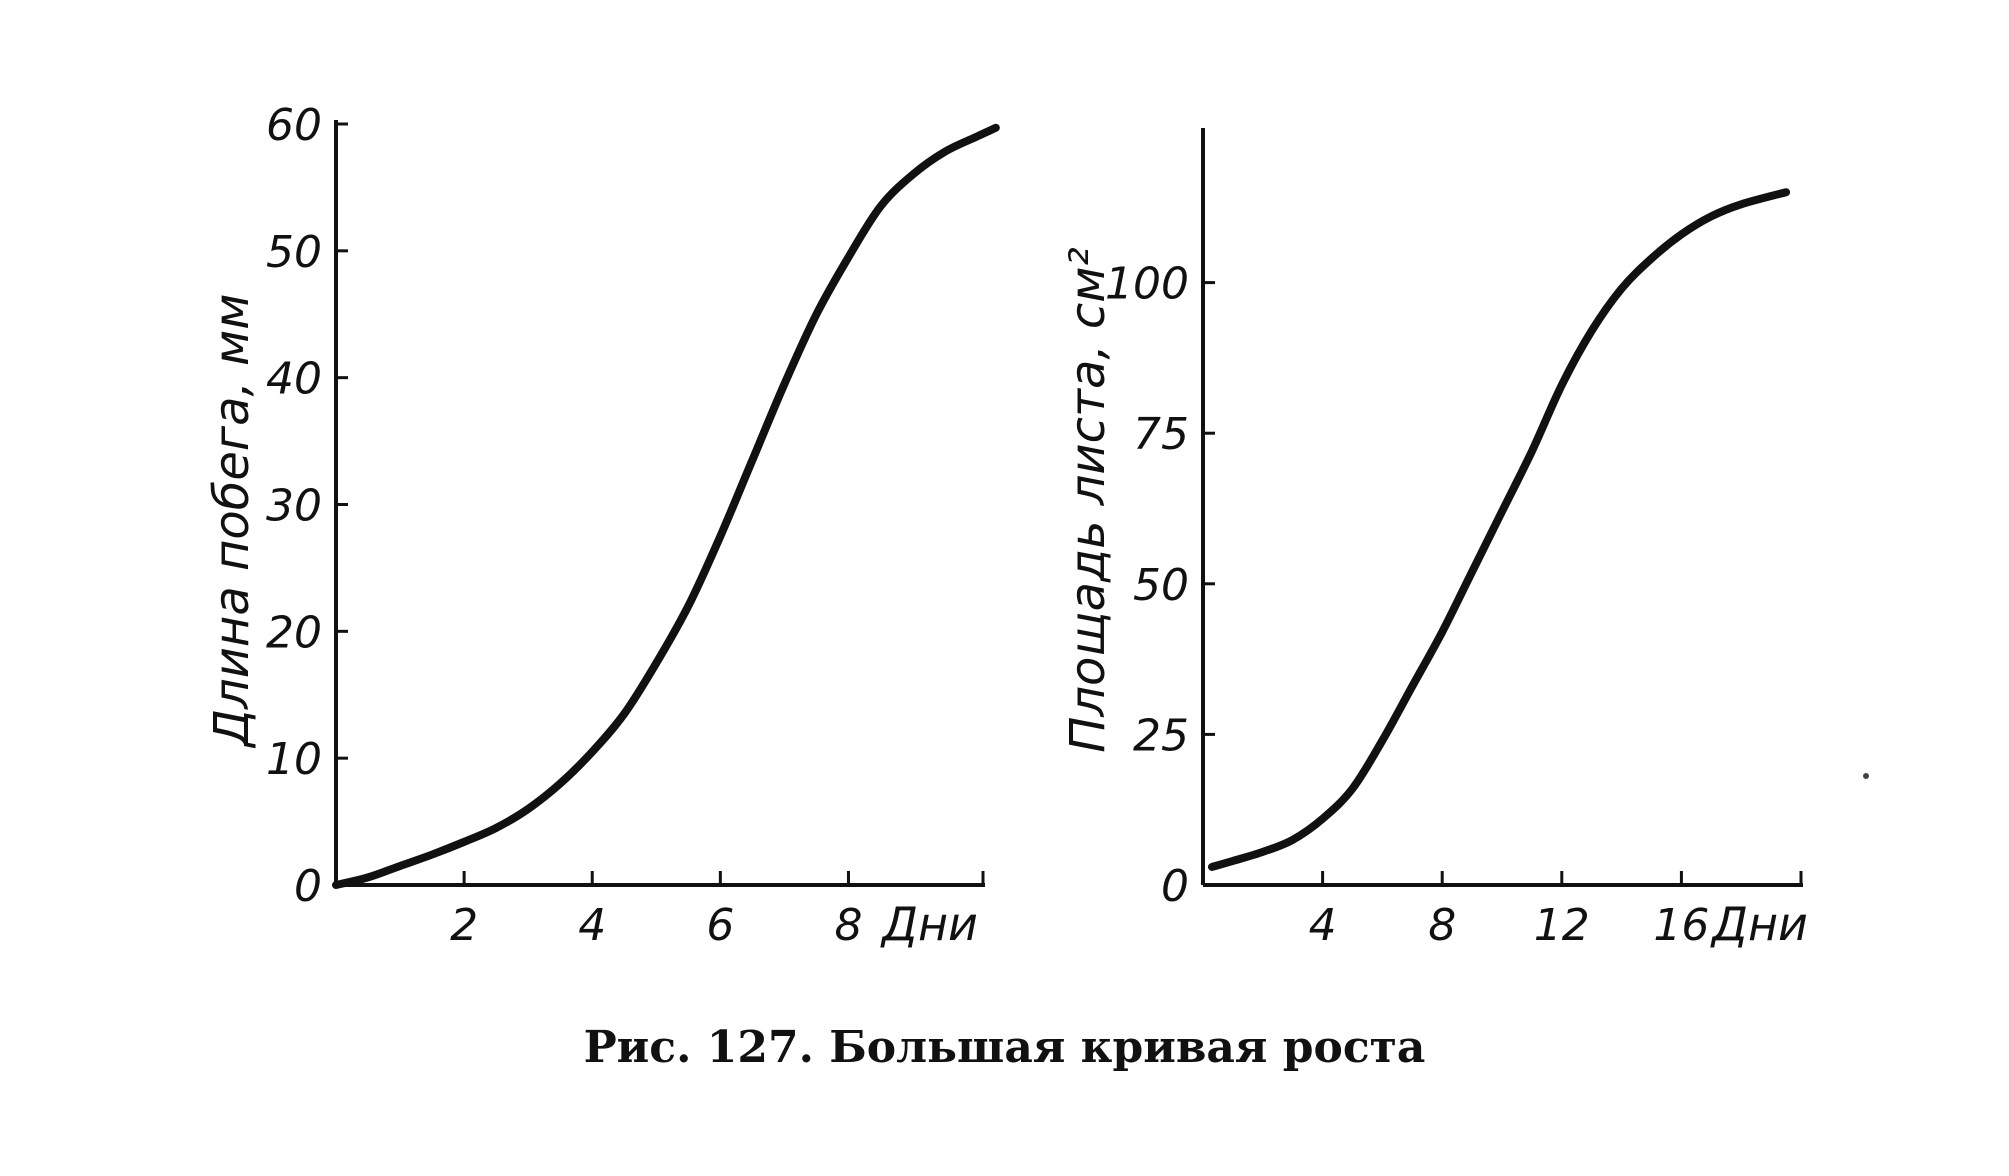  What do you see at coordinates (294, 379) in the screenshot?
I see `y-tick-label: 40` at bounding box center [294, 379].